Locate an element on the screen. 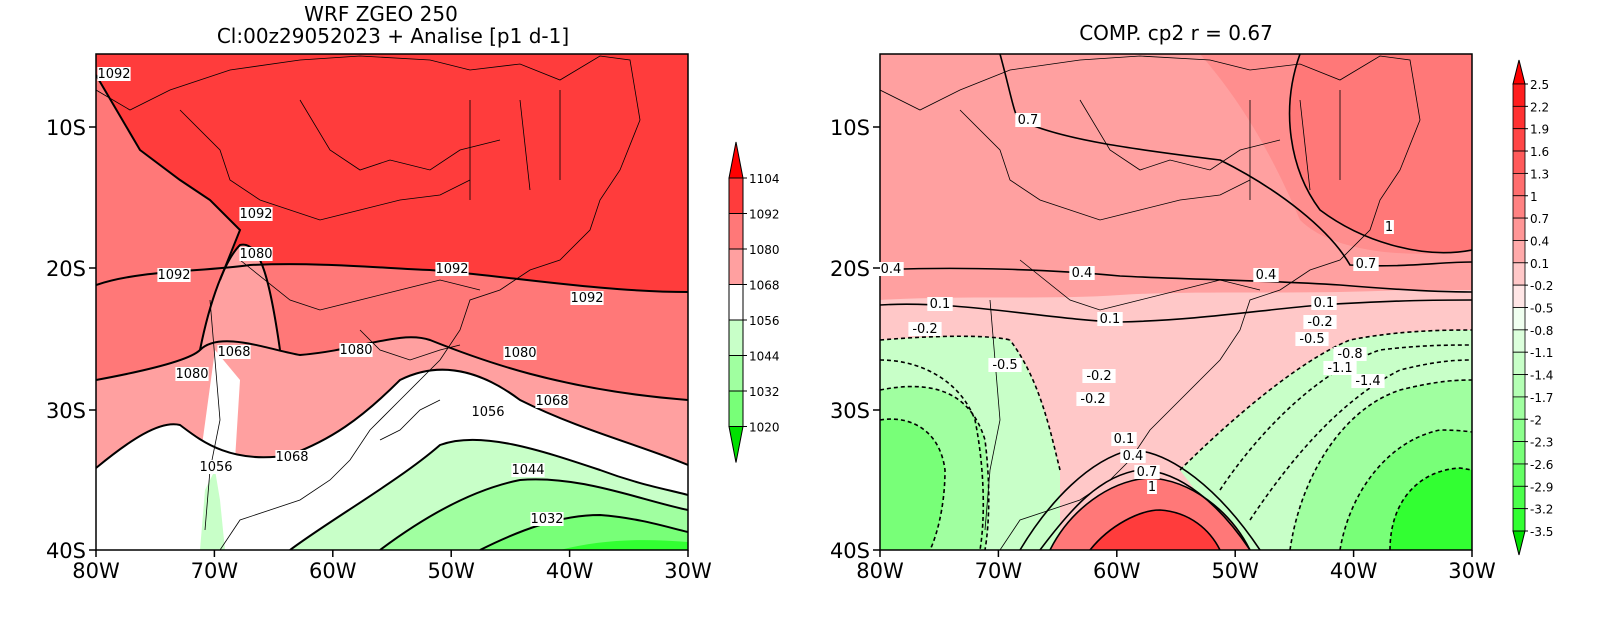 This screenshot has height=620, width=1604. right-colorbar-label: 1.6 is located at coordinates (1539, 152).